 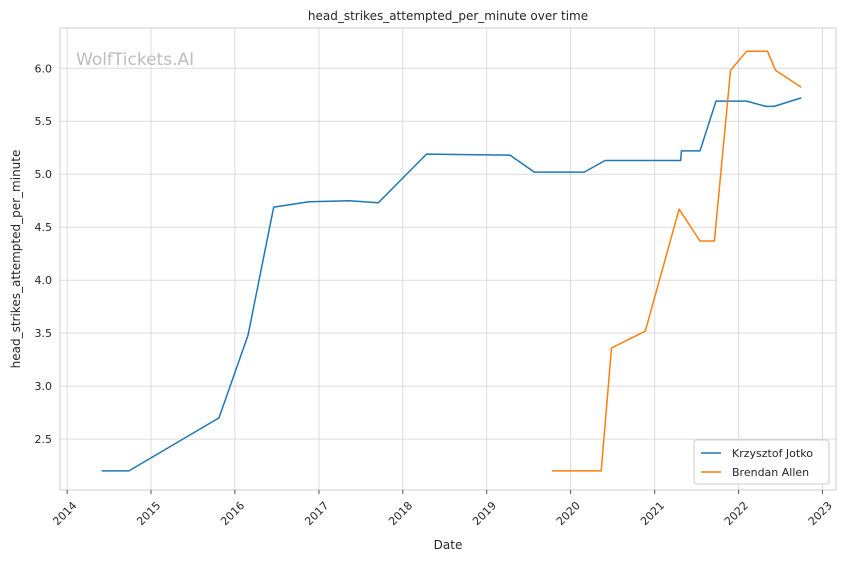 I want to click on y-tick-label: 5.0, so click(x=44, y=174).